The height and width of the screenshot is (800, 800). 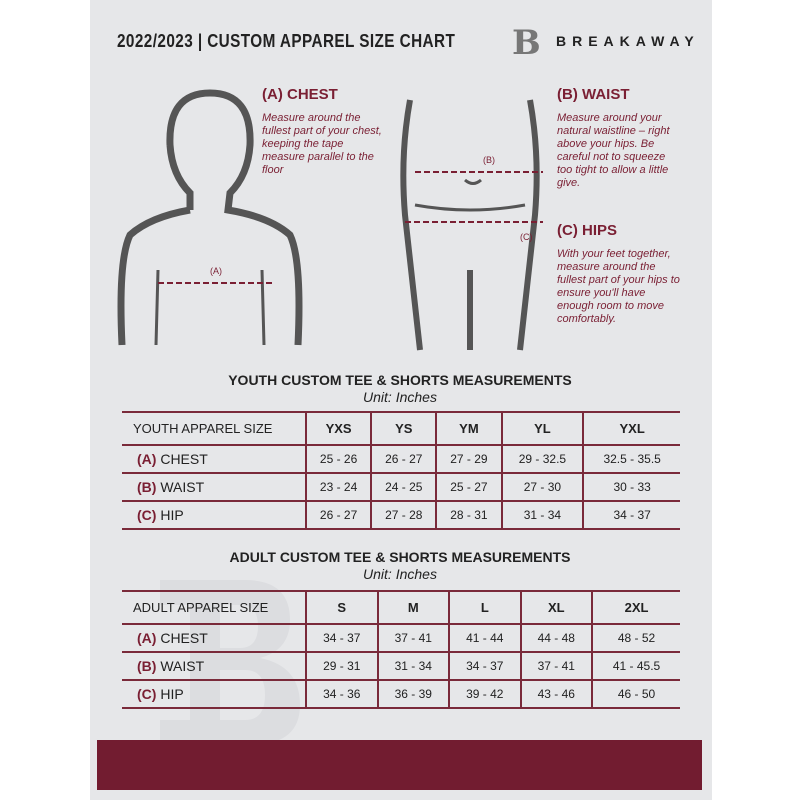 I want to click on upper-body-illustration, so click(x=210, y=217).